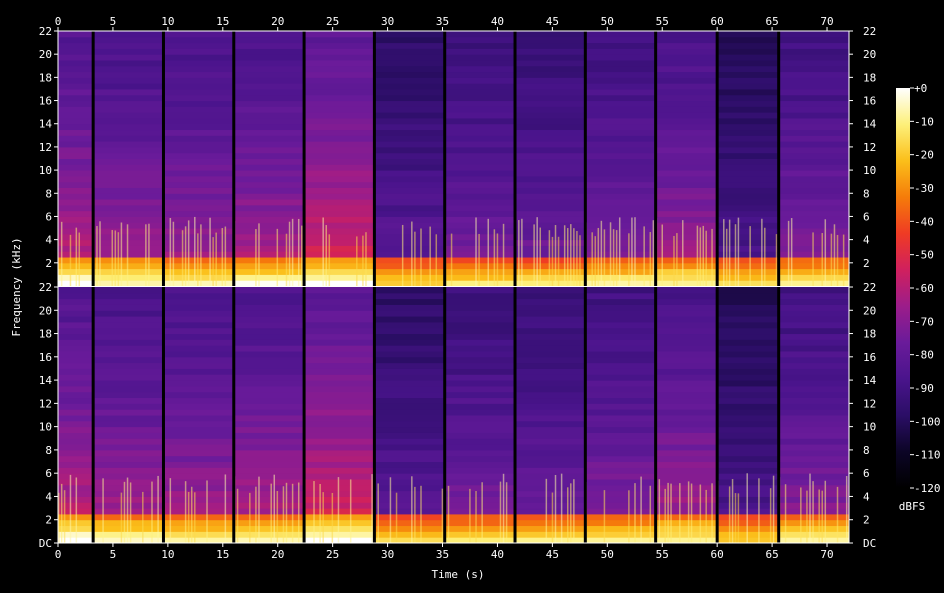  What do you see at coordinates (662, 554) in the screenshot?
I see `x-tick-label: 55` at bounding box center [662, 554].